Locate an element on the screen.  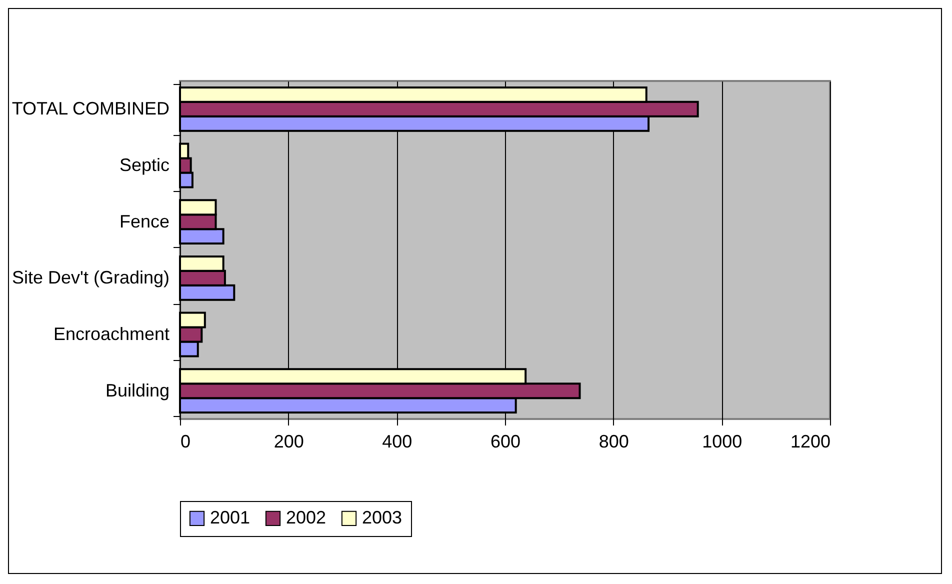
x-tick-label: 1200 is located at coordinates (810, 442).